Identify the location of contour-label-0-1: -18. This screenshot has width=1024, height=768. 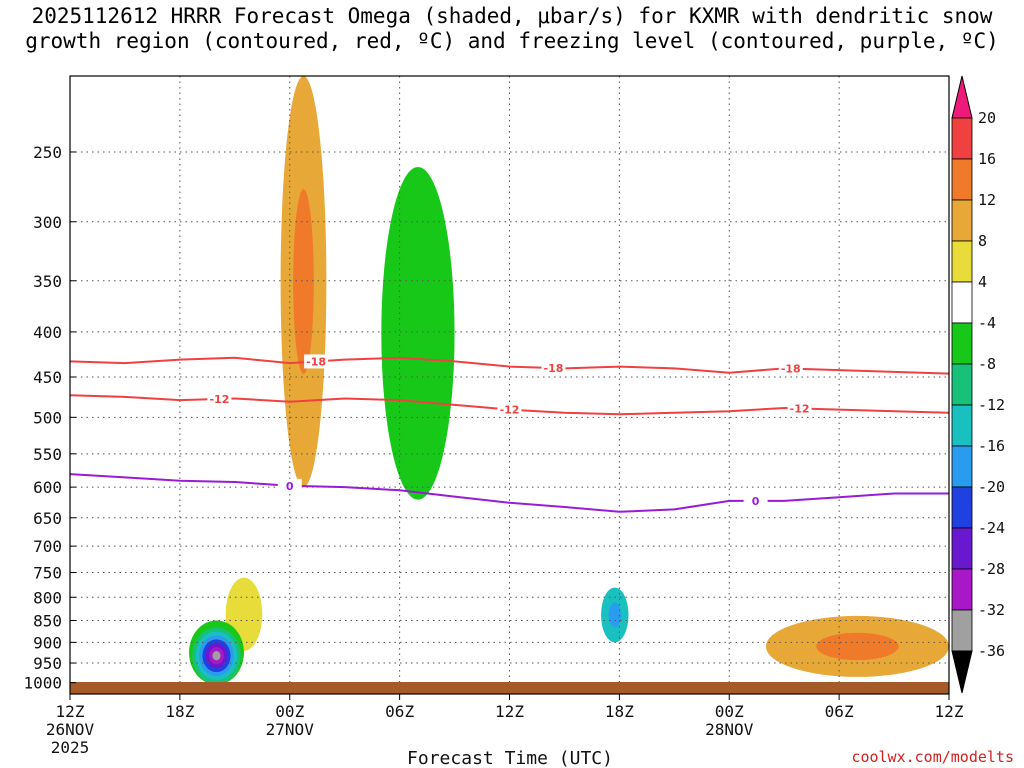
(554, 368).